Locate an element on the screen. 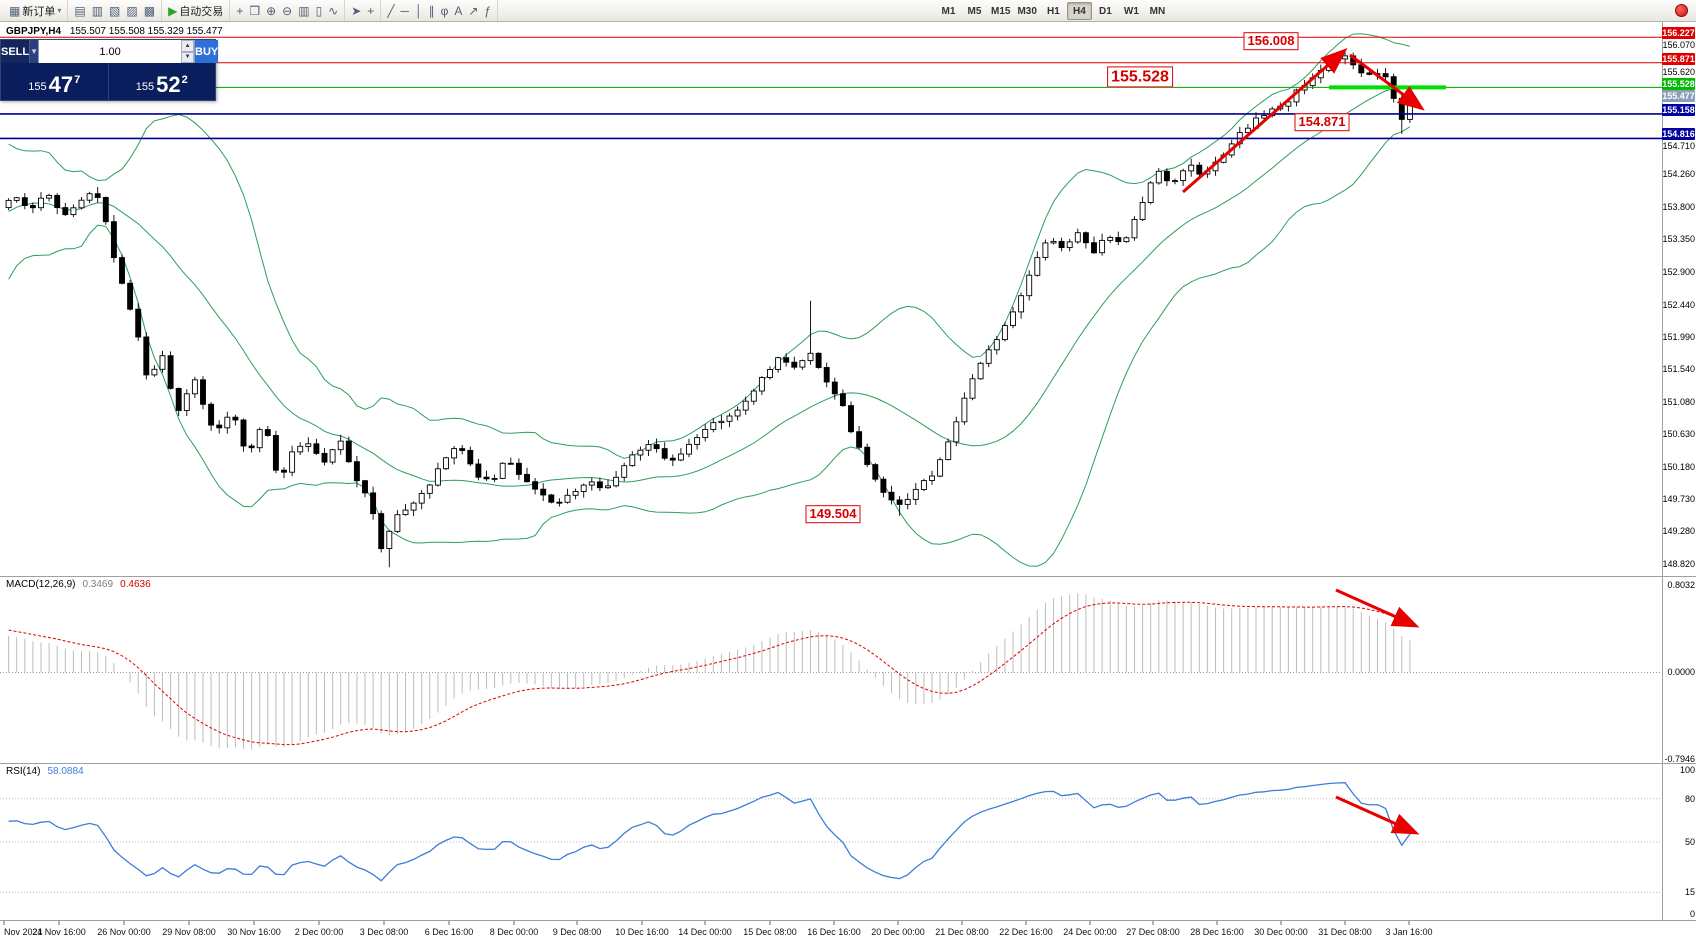 The height and width of the screenshot is (942, 1696). navigator-icon-icon: ▧ is located at coordinates (115, 10).